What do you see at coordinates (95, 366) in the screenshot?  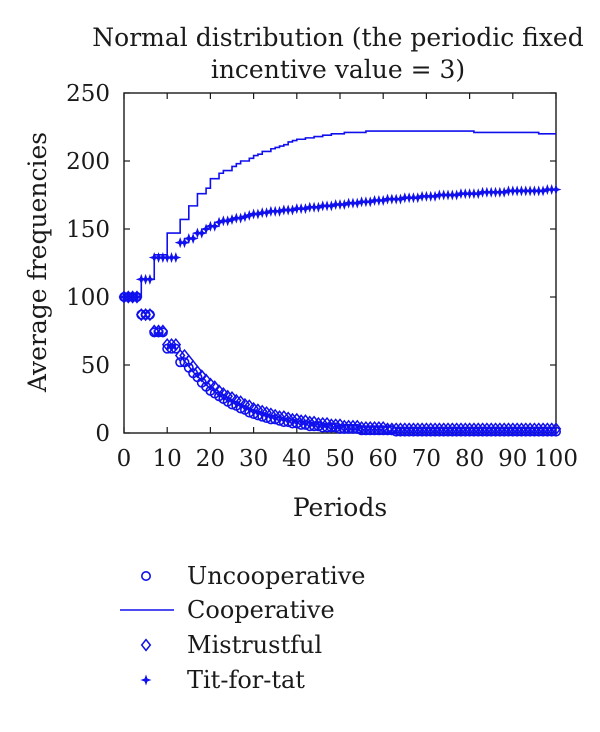 I see `y-tick-label: 50` at bounding box center [95, 366].